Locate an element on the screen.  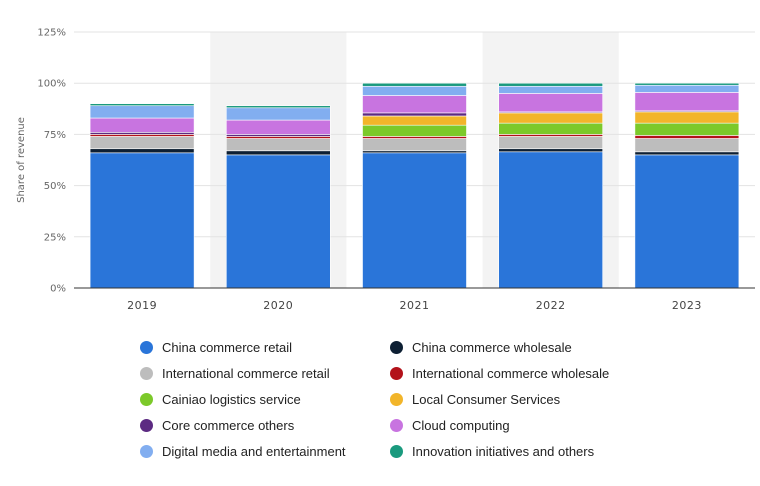
legend-item: China commerce wholesale is located at coordinates (520, 347).